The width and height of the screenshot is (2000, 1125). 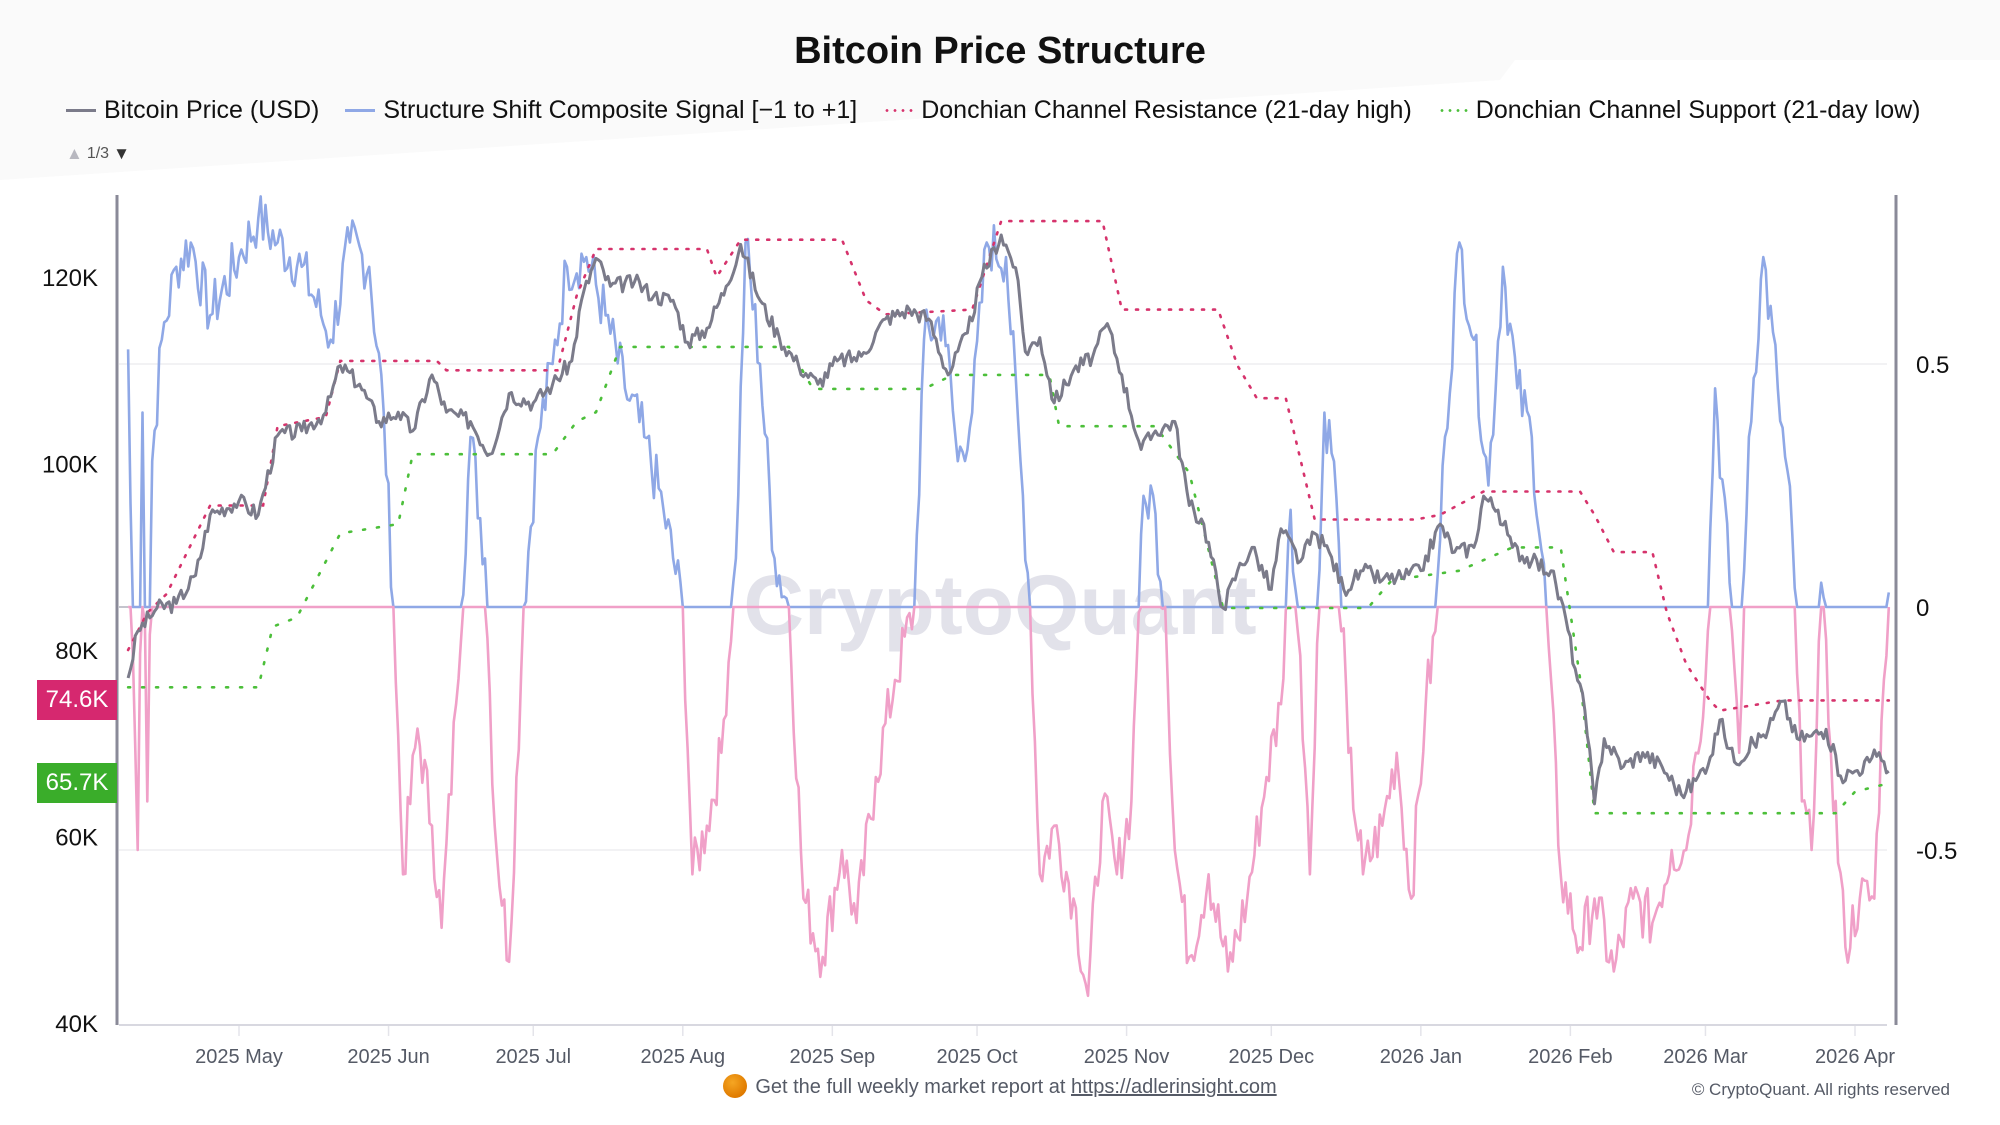 I want to click on y-left-tick-label: 120K, so click(x=70, y=278).